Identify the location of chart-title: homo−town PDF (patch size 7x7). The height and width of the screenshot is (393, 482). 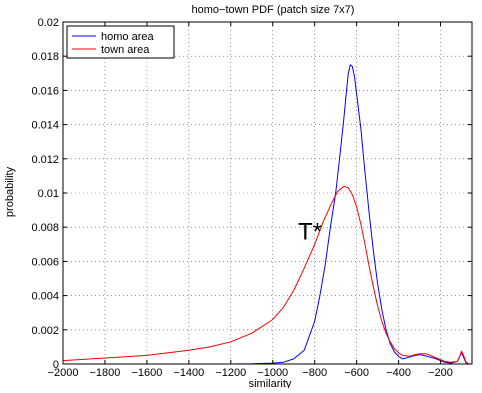
(273, 10).